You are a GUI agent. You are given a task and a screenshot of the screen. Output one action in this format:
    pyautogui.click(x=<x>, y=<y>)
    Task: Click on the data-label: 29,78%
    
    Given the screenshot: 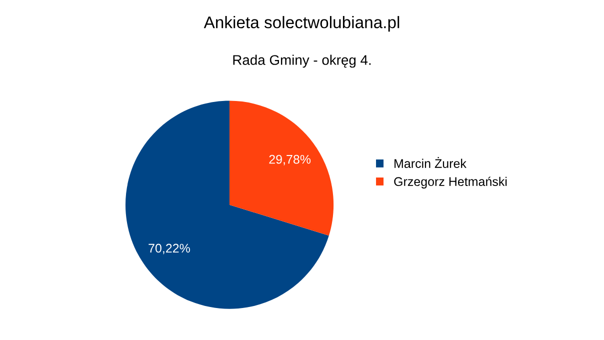 What is the action you would take?
    pyautogui.click(x=290, y=160)
    